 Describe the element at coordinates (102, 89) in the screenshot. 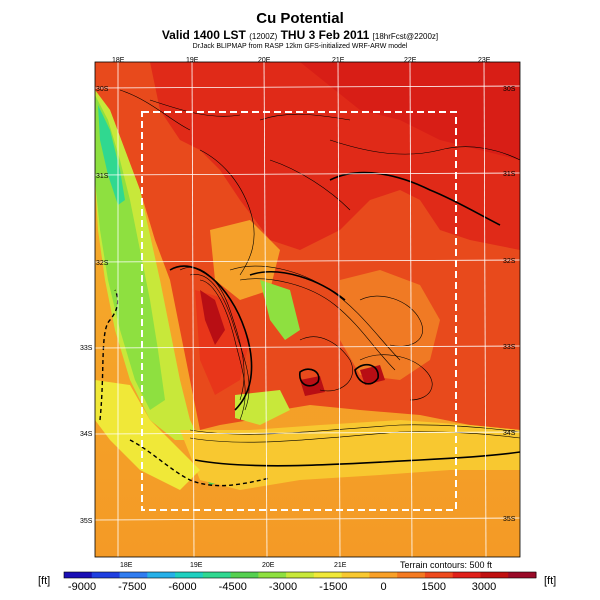

I see `lat-label-left: 30S` at that location.